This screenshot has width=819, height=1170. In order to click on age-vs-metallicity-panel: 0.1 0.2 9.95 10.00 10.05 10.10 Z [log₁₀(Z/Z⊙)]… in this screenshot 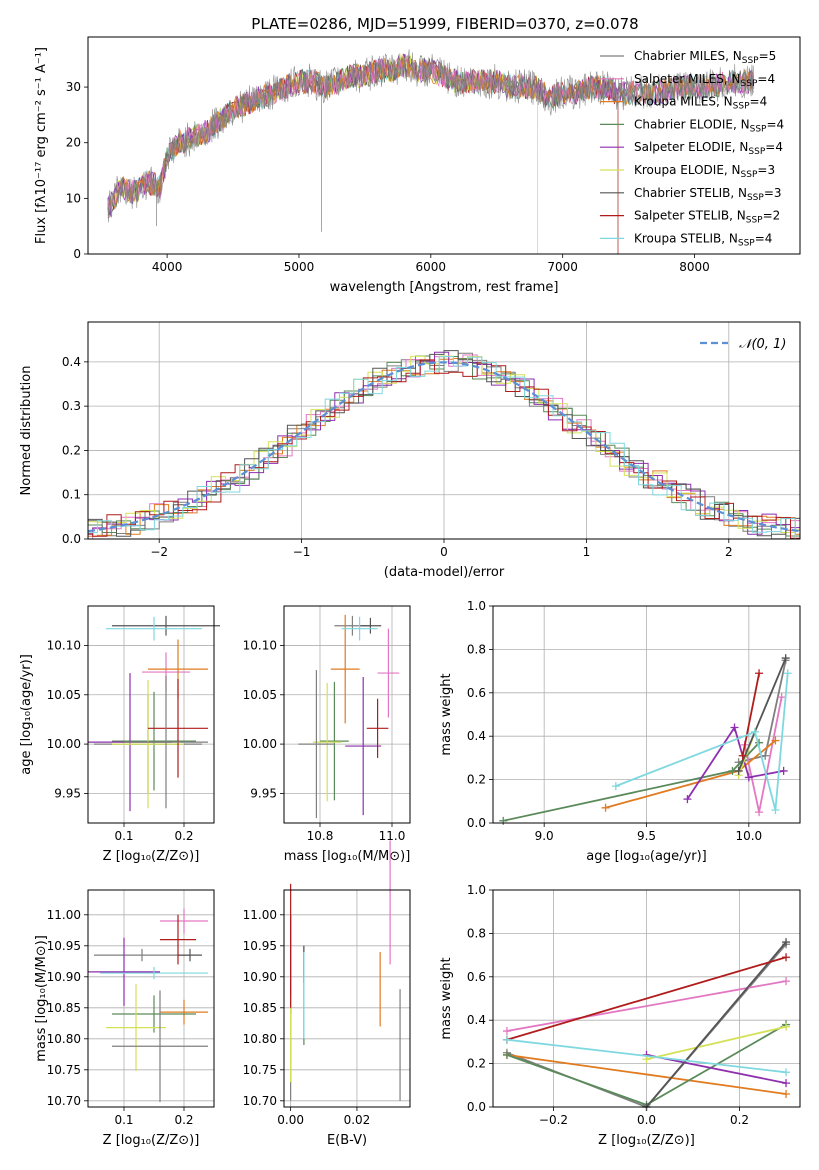, I will do `click(119, 734)`.